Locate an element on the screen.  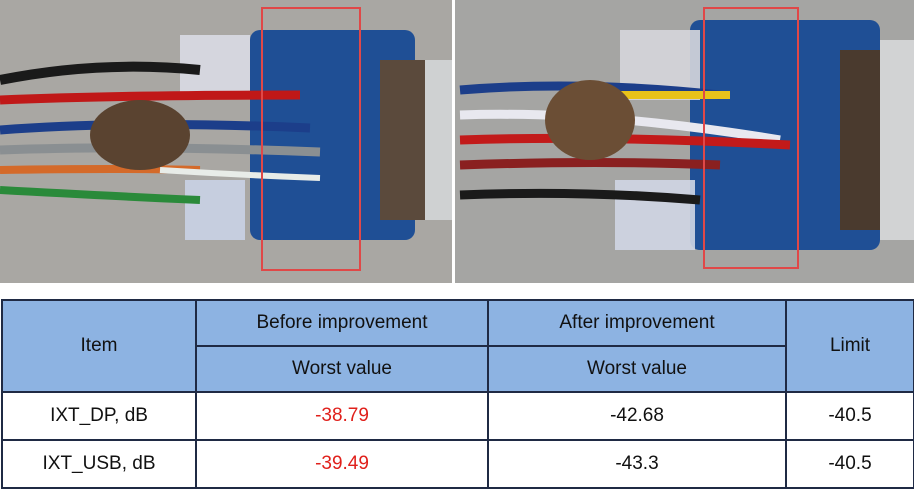
after-value: -43.3 is located at coordinates (637, 464).